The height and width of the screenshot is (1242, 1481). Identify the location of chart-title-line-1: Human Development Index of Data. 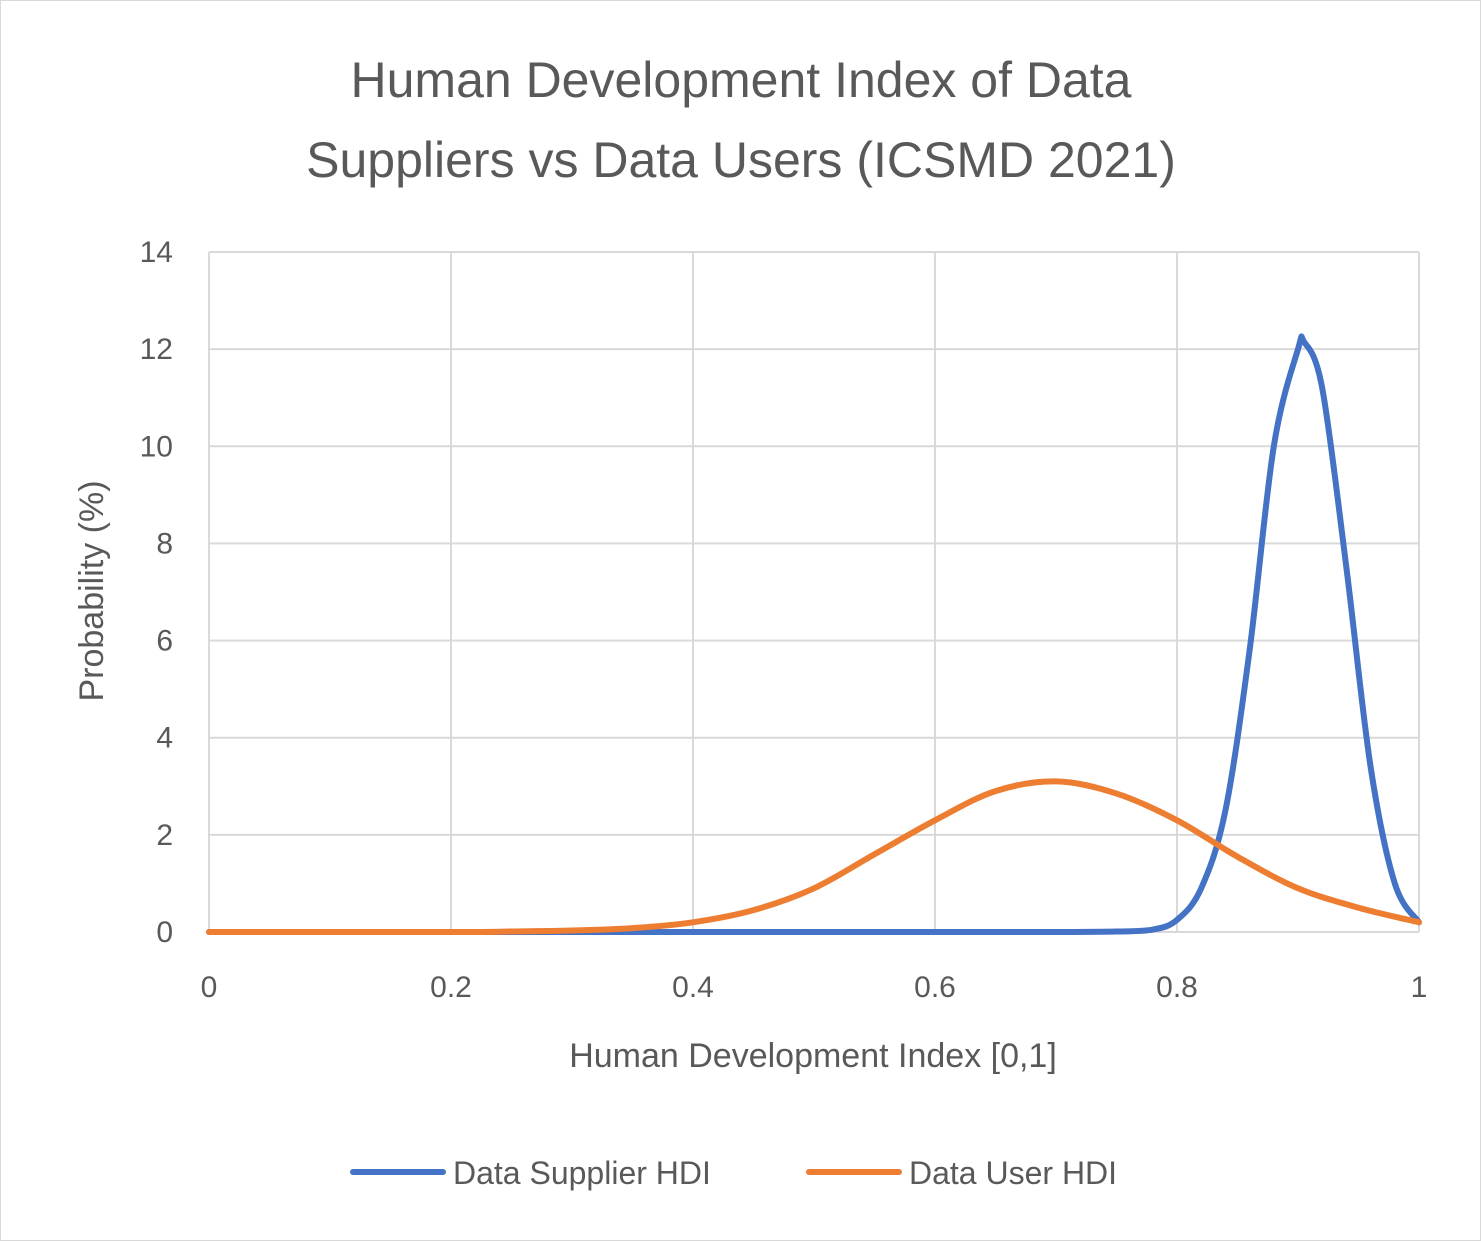
(741, 80).